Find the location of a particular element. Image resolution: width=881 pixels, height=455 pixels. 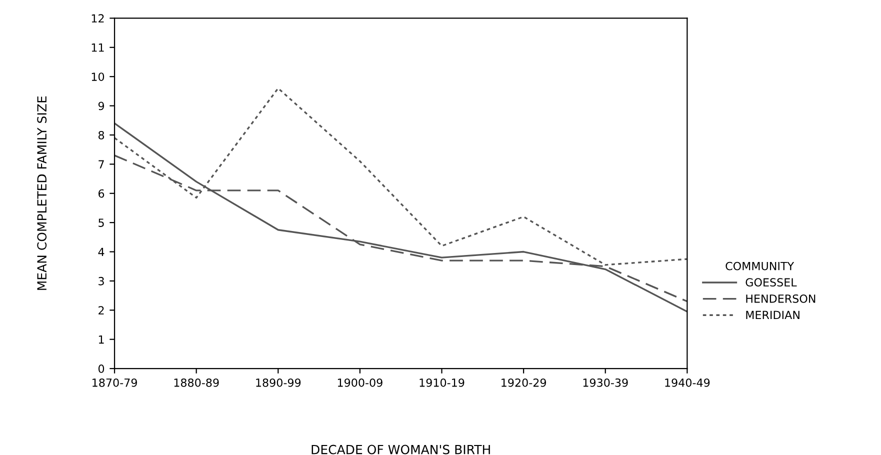

x-tick-label: 1940-49 is located at coordinates (687, 382).